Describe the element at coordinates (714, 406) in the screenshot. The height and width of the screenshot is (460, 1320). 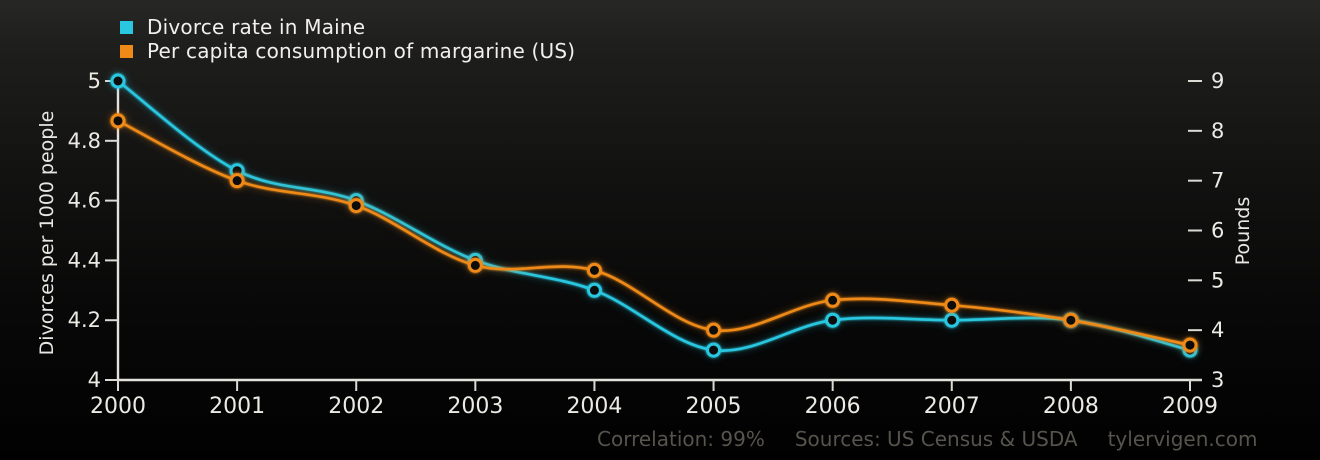
I see `x-axis-tick-label: 2005` at that location.